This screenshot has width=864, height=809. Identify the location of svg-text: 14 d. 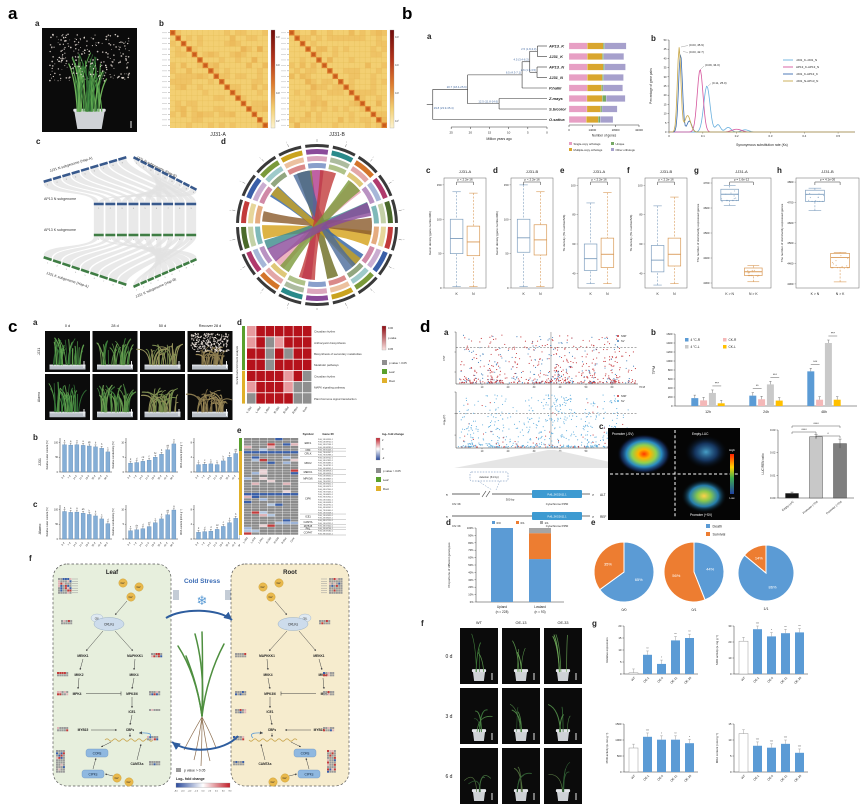
(142, 477).